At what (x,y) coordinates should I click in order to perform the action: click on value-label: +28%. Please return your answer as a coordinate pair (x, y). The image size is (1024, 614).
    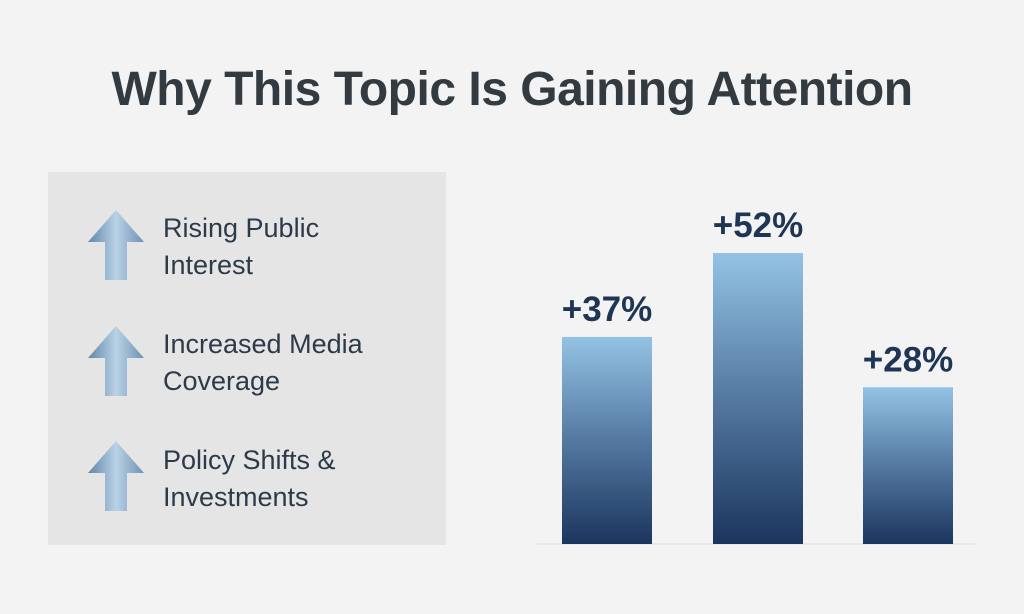
    Looking at the image, I should click on (908, 359).